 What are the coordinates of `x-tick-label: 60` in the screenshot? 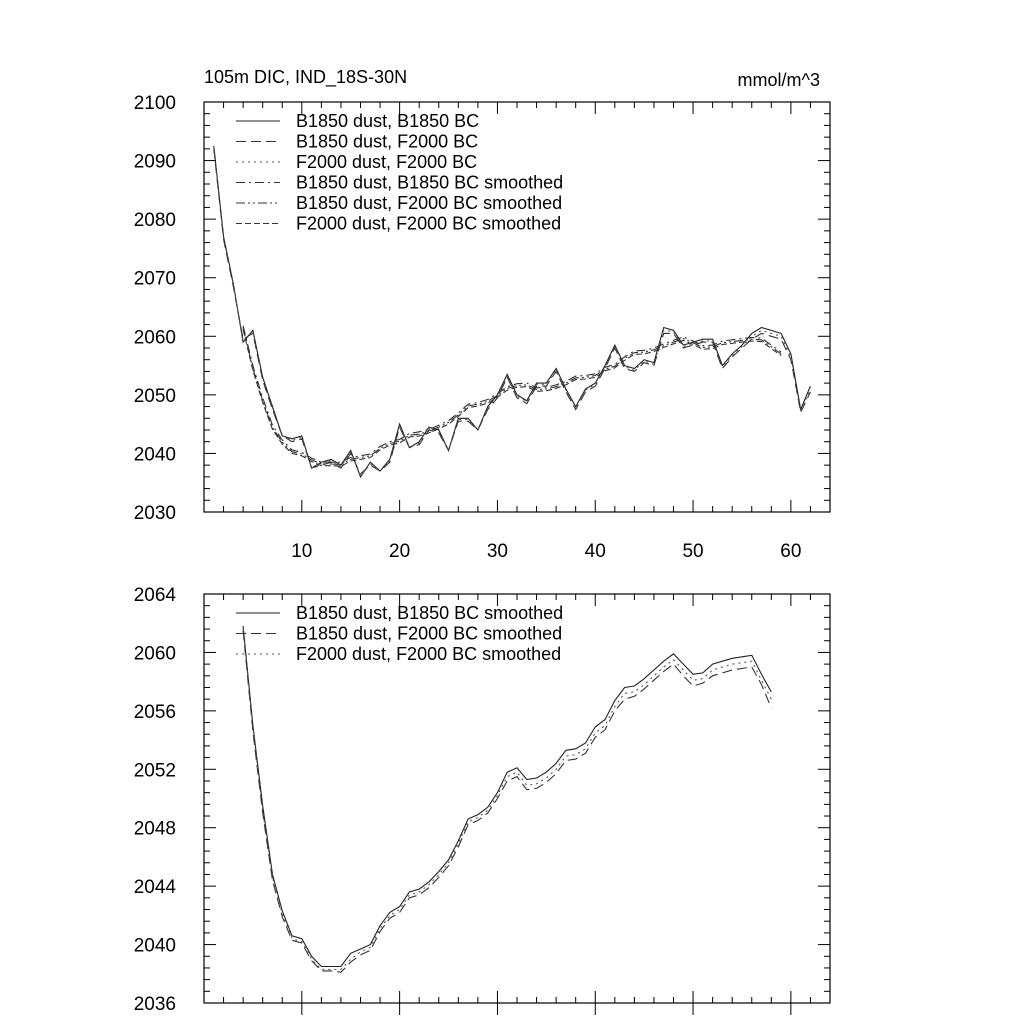 It's located at (790, 551).